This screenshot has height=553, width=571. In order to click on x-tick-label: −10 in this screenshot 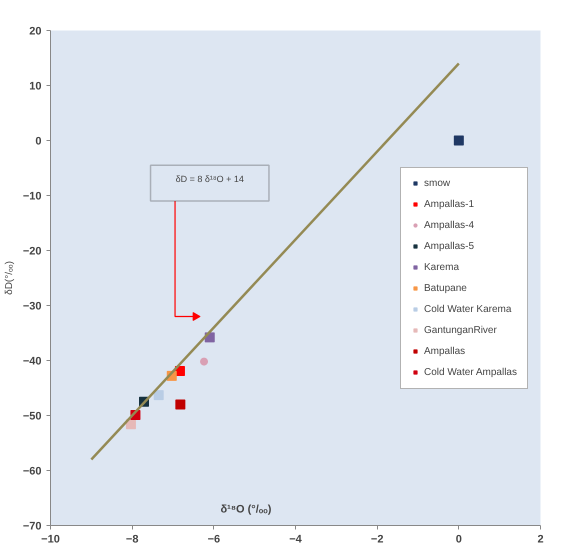, I will do `click(50, 540)`.